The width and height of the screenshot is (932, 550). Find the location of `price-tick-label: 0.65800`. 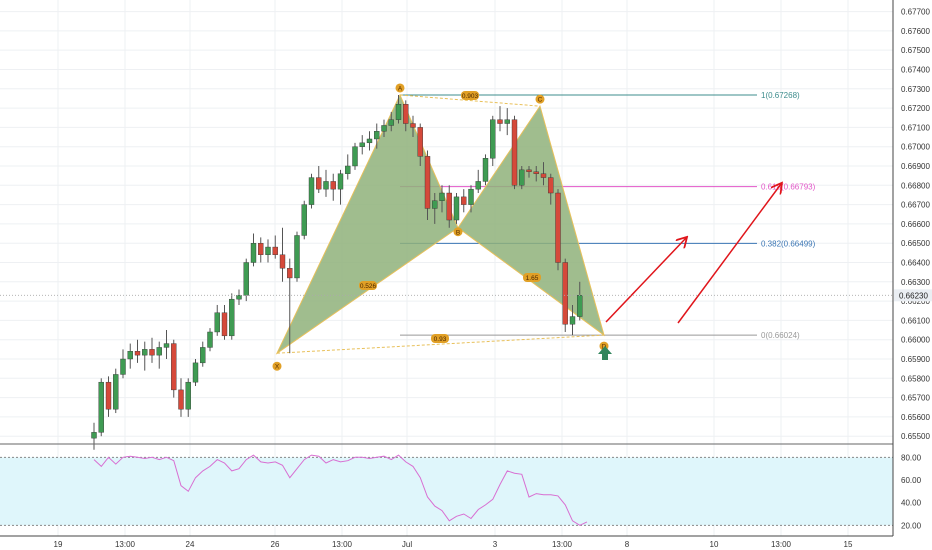

price-tick-label: 0.65800 is located at coordinates (915, 378).